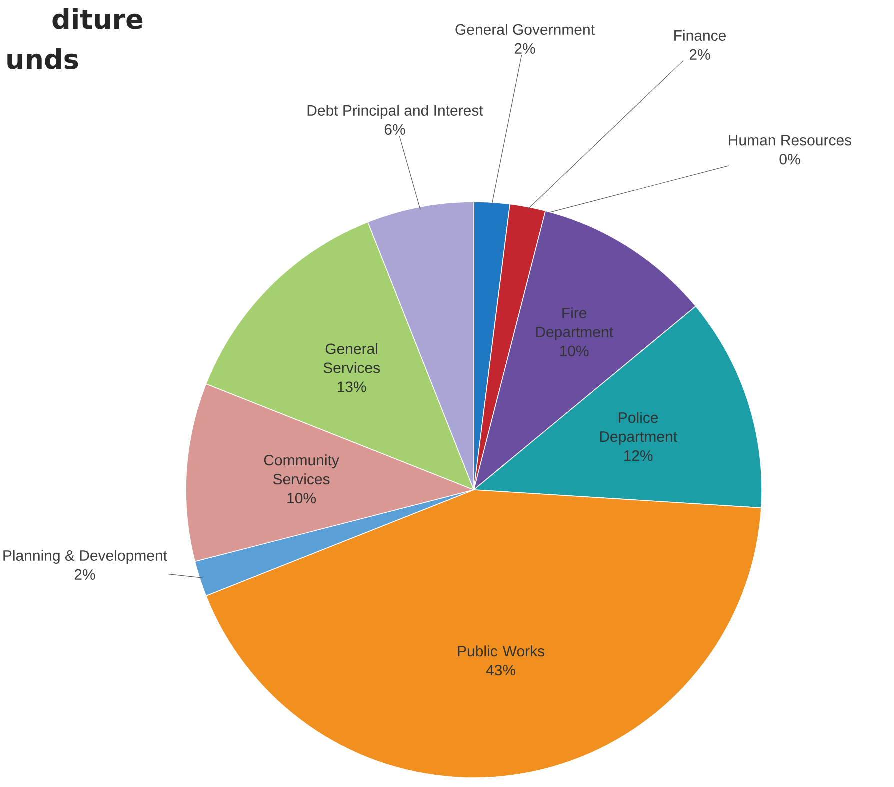  What do you see at coordinates (575, 323) in the screenshot?
I see `slice-label: Fire Department` at bounding box center [575, 323].